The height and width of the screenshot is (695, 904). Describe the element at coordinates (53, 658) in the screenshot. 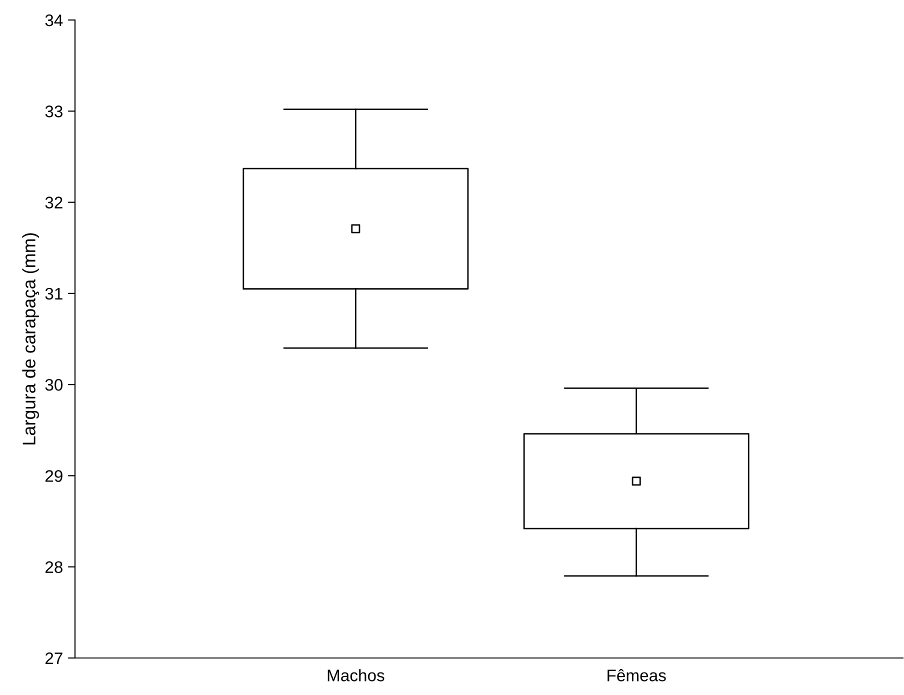

I see `y-tick-label: 27` at that location.